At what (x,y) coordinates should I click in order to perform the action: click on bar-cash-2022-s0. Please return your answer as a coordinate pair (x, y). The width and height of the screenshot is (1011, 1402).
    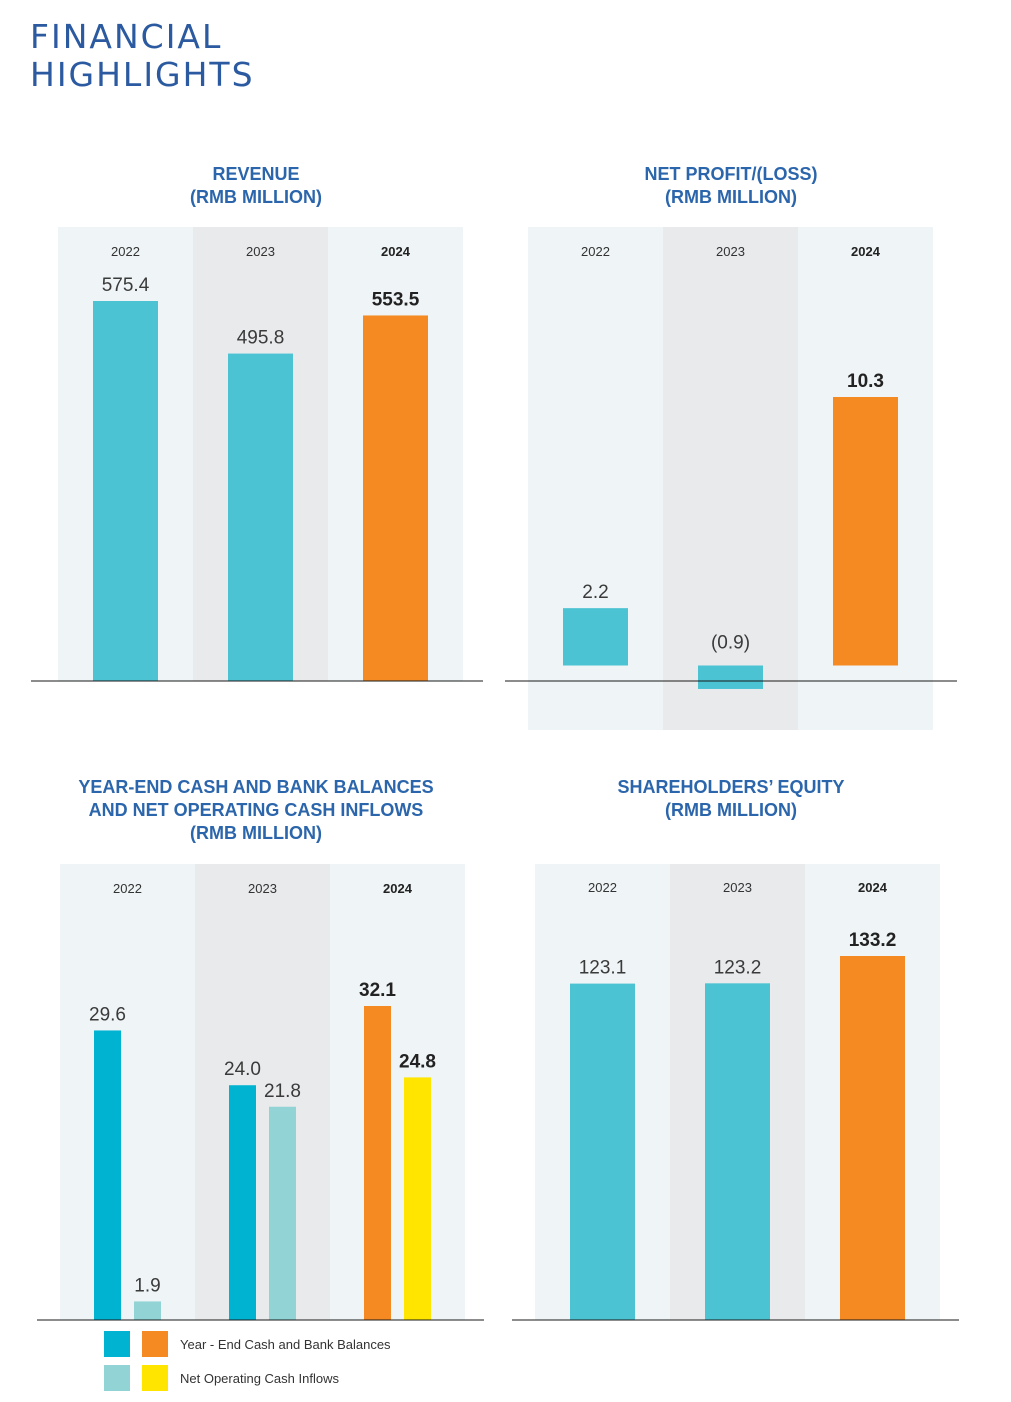
    Looking at the image, I should click on (107, 1175).